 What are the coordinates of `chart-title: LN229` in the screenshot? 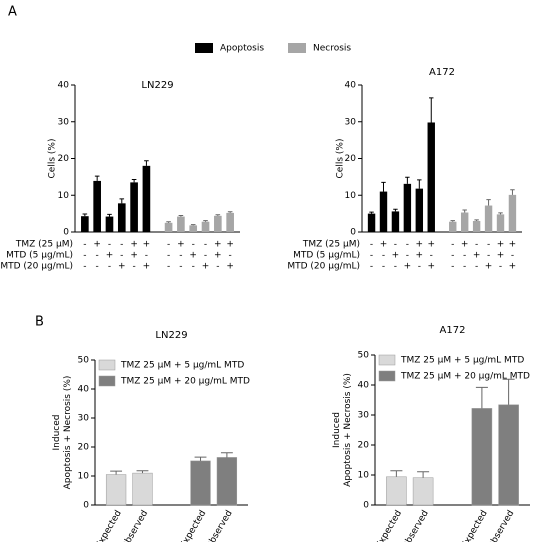 It's located at (157, 85).